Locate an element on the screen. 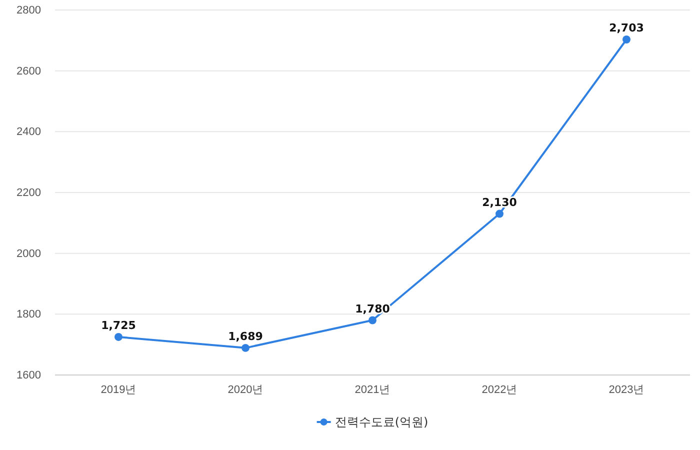 The image size is (700, 450). y-tick-label: 2800 is located at coordinates (28, 10).